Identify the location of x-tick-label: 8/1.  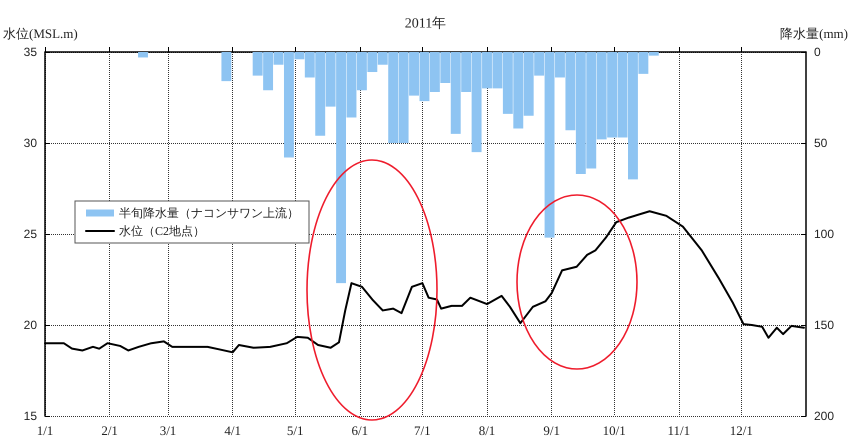
(487, 430).